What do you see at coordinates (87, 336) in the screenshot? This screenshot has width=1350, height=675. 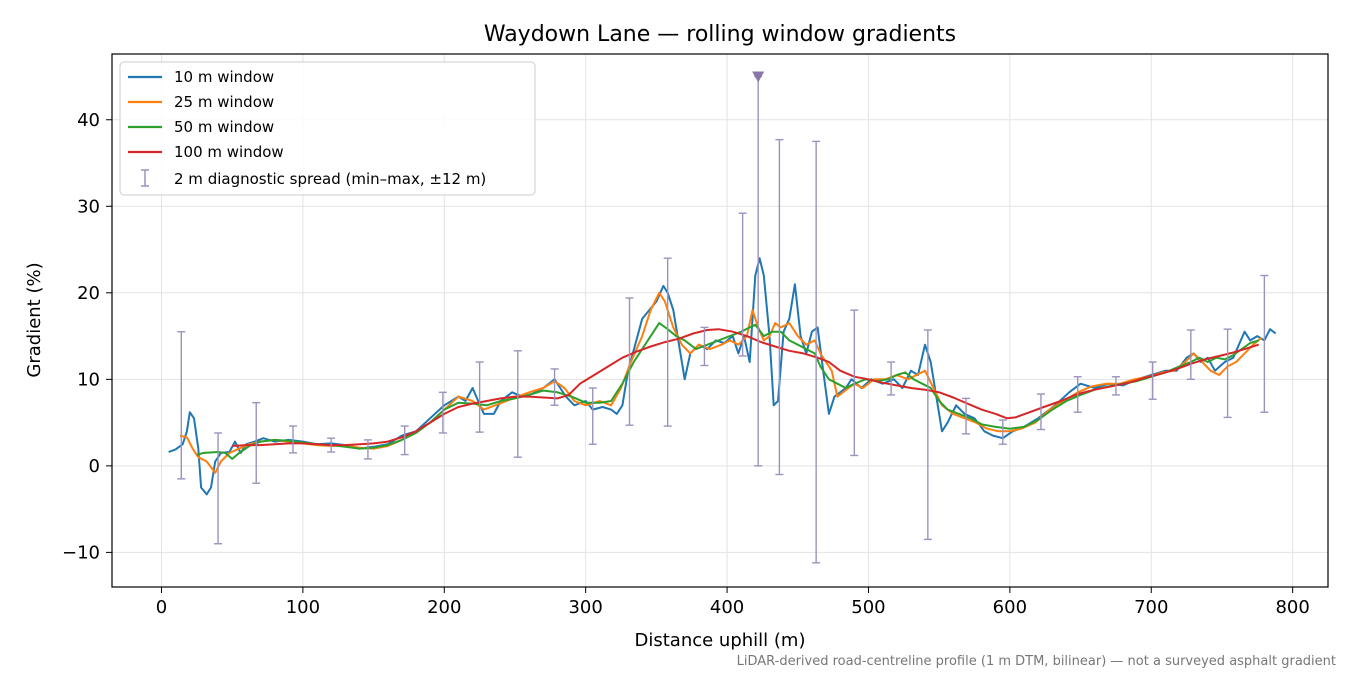 I see `y-axis-ticks: −10 0 10 20 30 40` at bounding box center [87, 336].